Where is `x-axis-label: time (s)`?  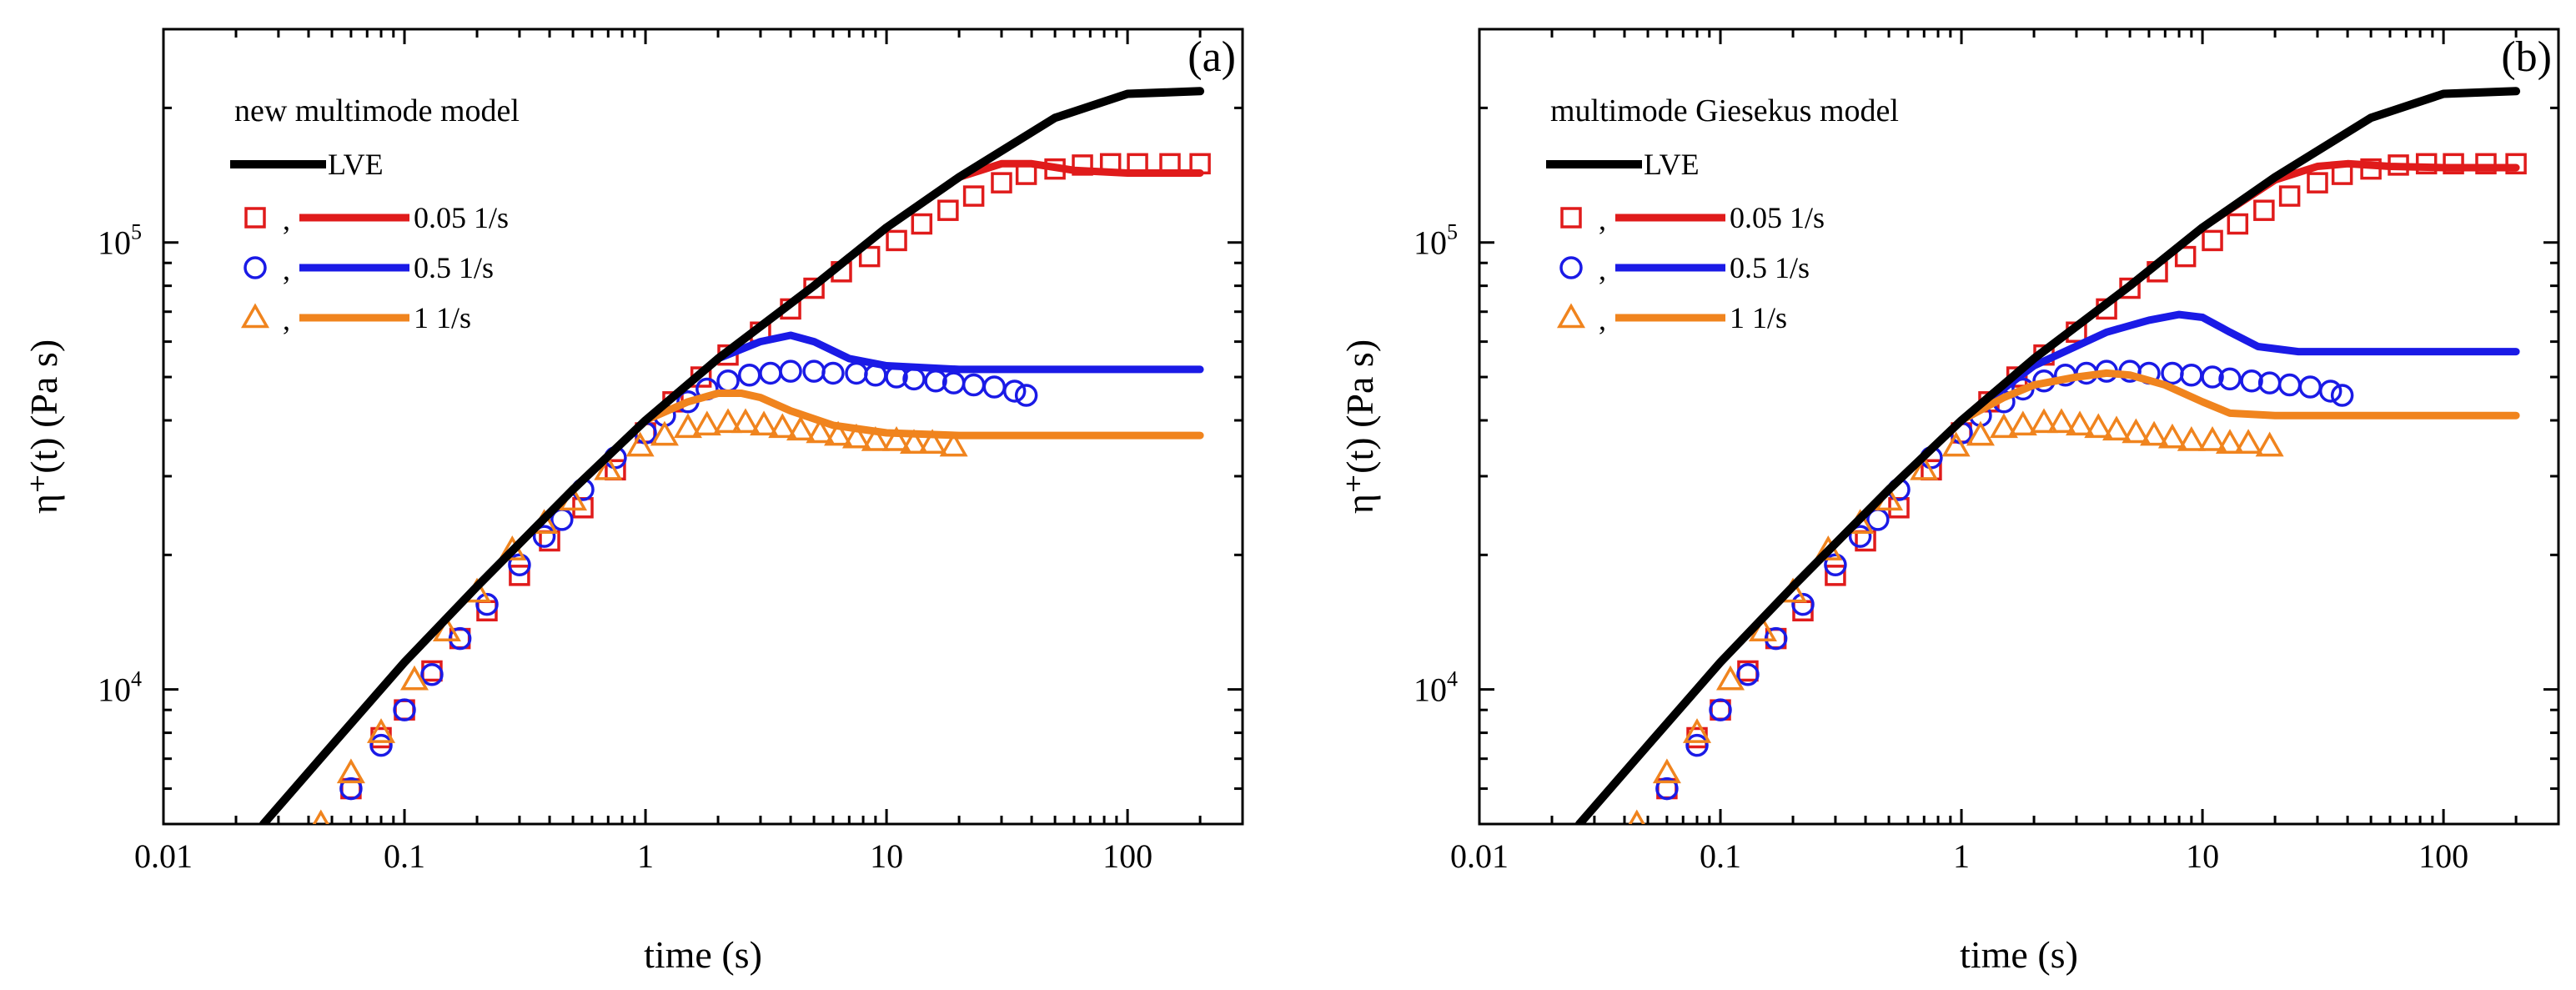
x-axis-label: time (s) is located at coordinates (703, 954).